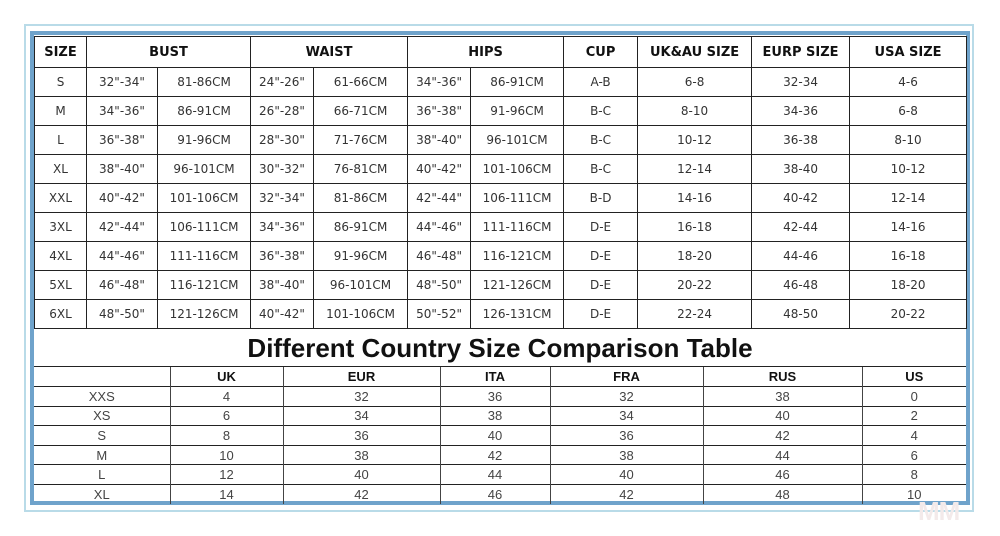 This screenshot has height=536, width=1000. What do you see at coordinates (102, 454) in the screenshot?
I see `comparison-cell: M` at bounding box center [102, 454].